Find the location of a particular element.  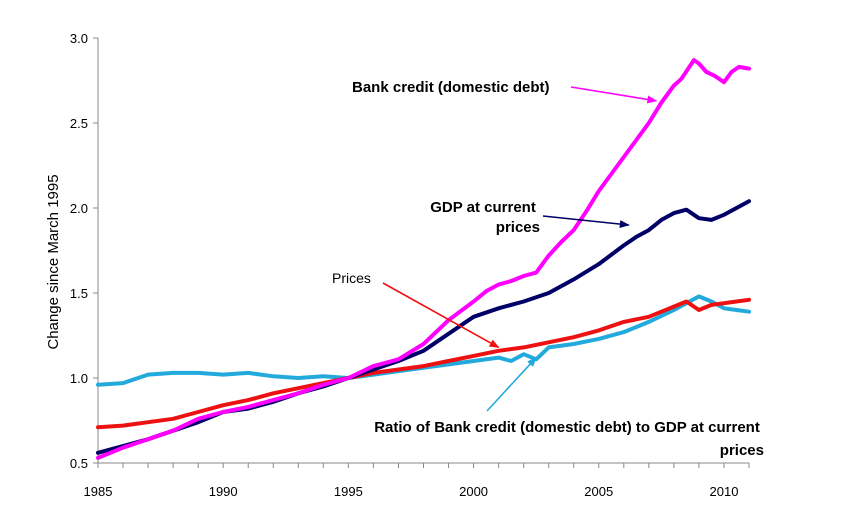

y-tick-label: 2.0 is located at coordinates (79, 208).